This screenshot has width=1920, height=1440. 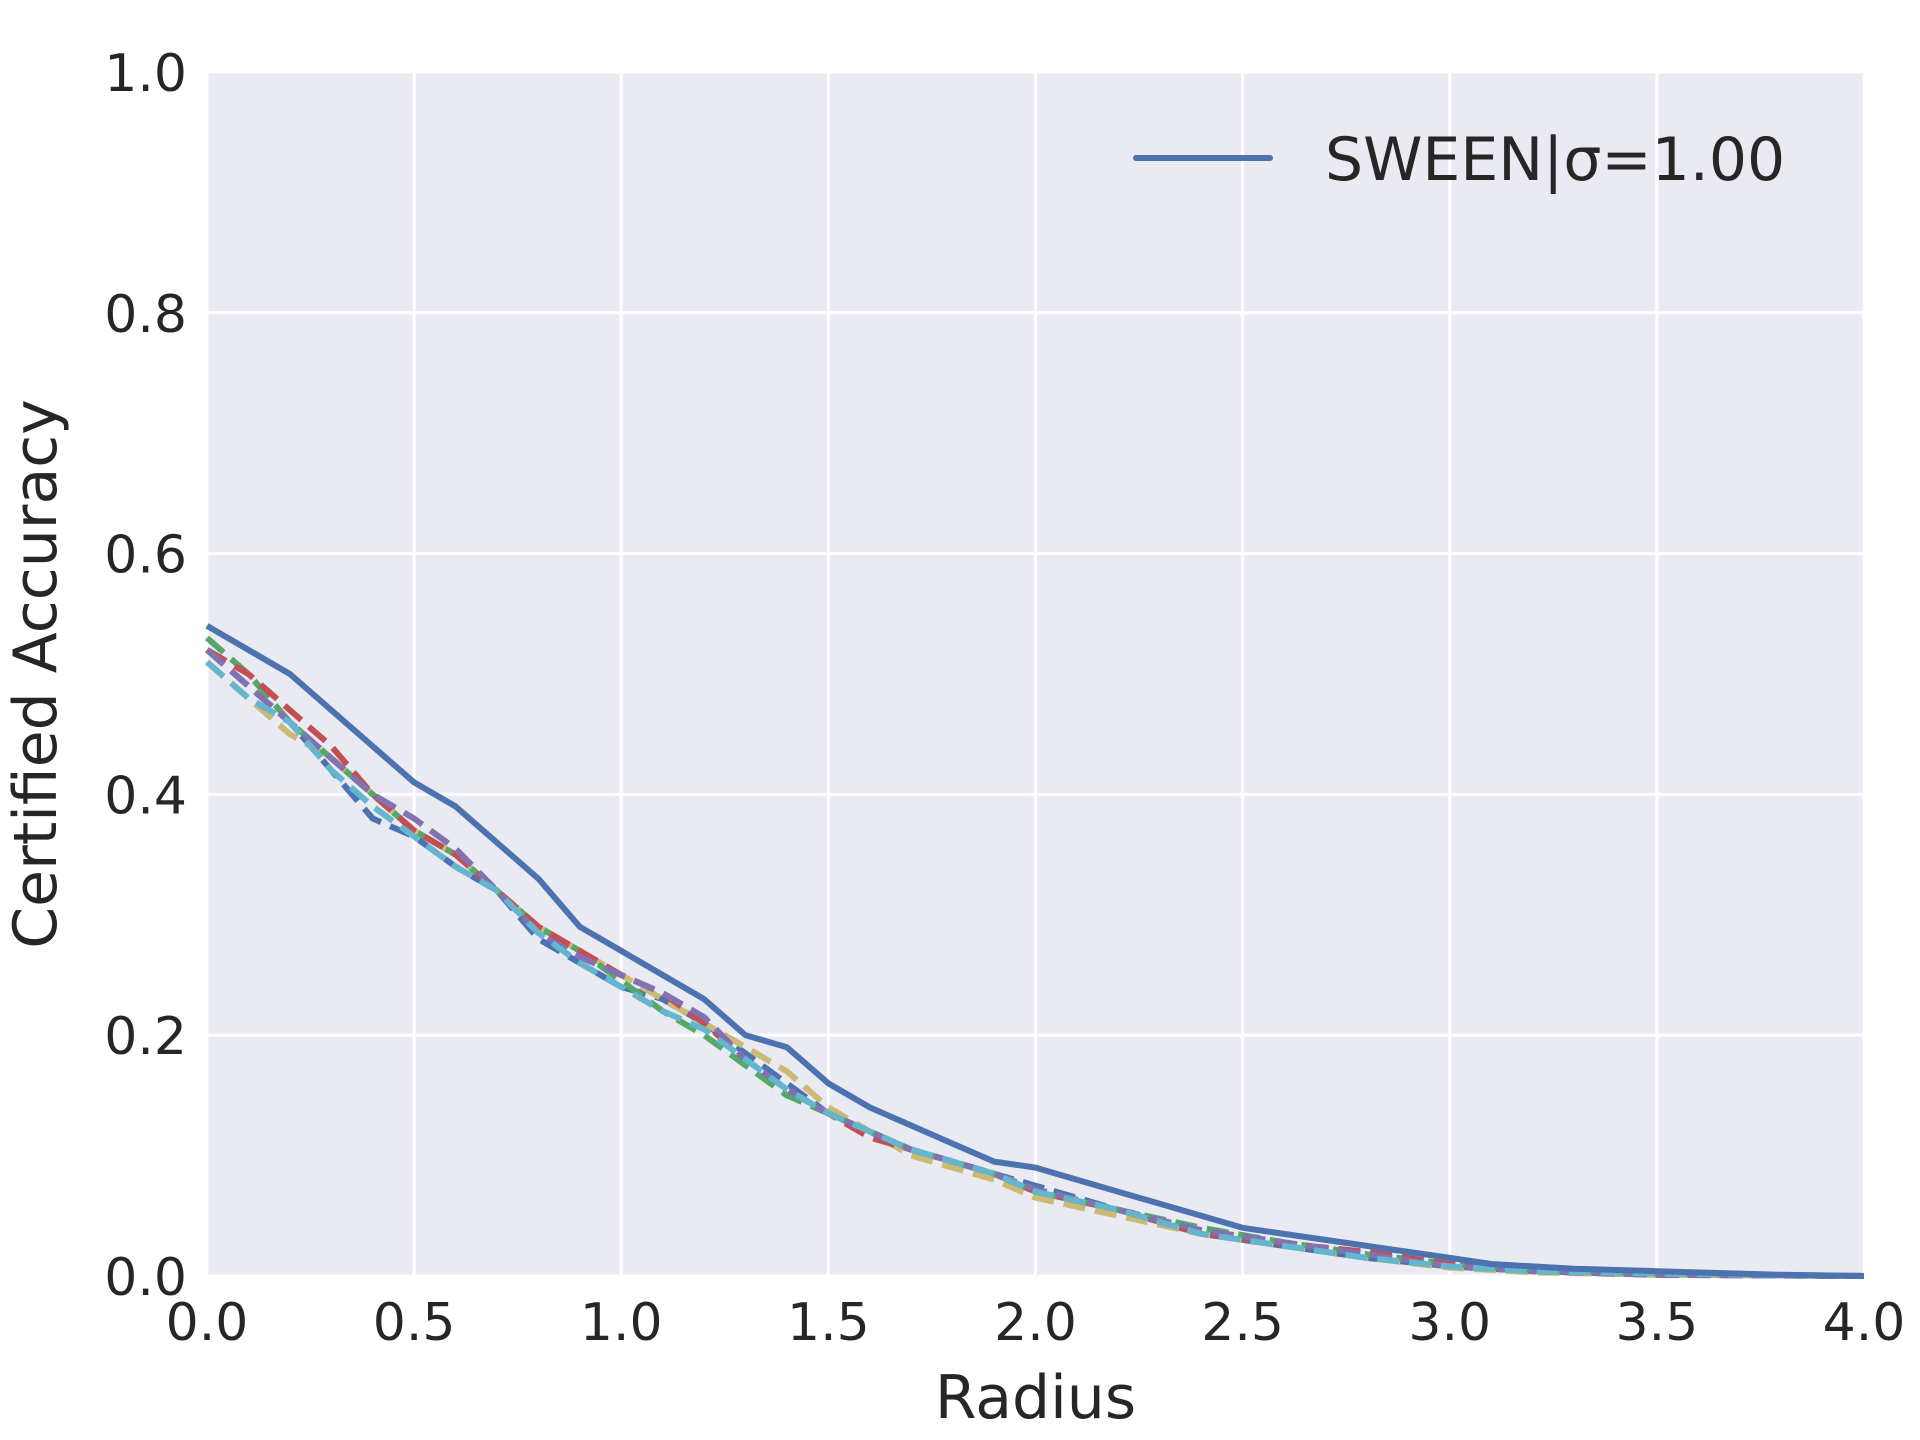 I want to click on x-tick-label: 1.5, so click(x=828, y=1323).